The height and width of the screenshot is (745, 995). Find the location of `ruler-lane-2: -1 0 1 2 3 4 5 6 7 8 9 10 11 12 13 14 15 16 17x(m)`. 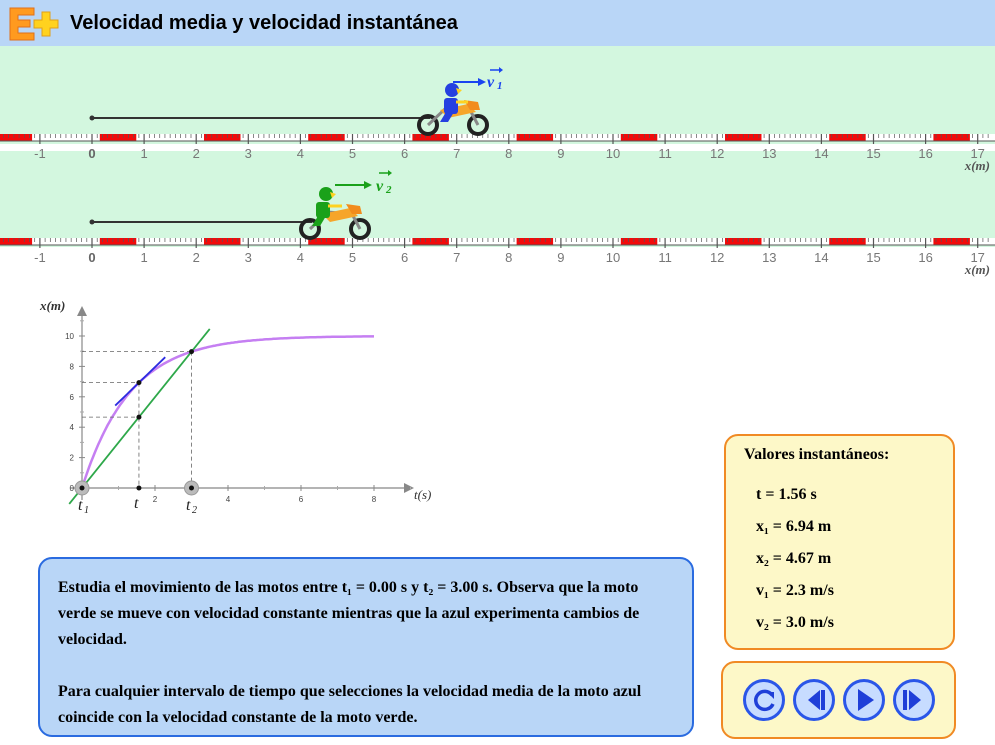

ruler-lane-2: -1 0 1 2 3 4 5 6 7 8 9 10 11 12 13 14 15 16 17x(m) is located at coordinates (497, 257).